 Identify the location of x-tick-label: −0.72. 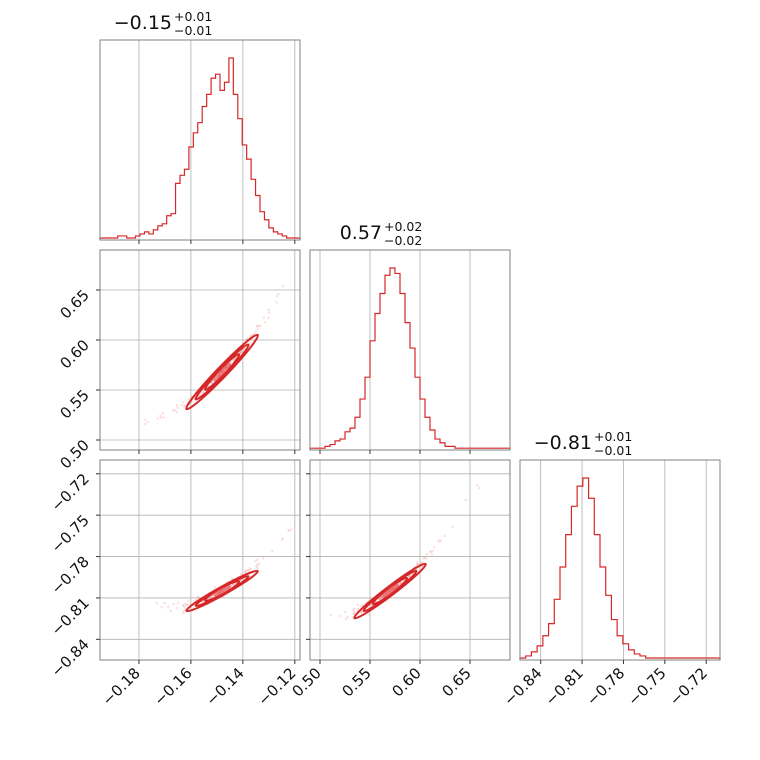
(688, 686).